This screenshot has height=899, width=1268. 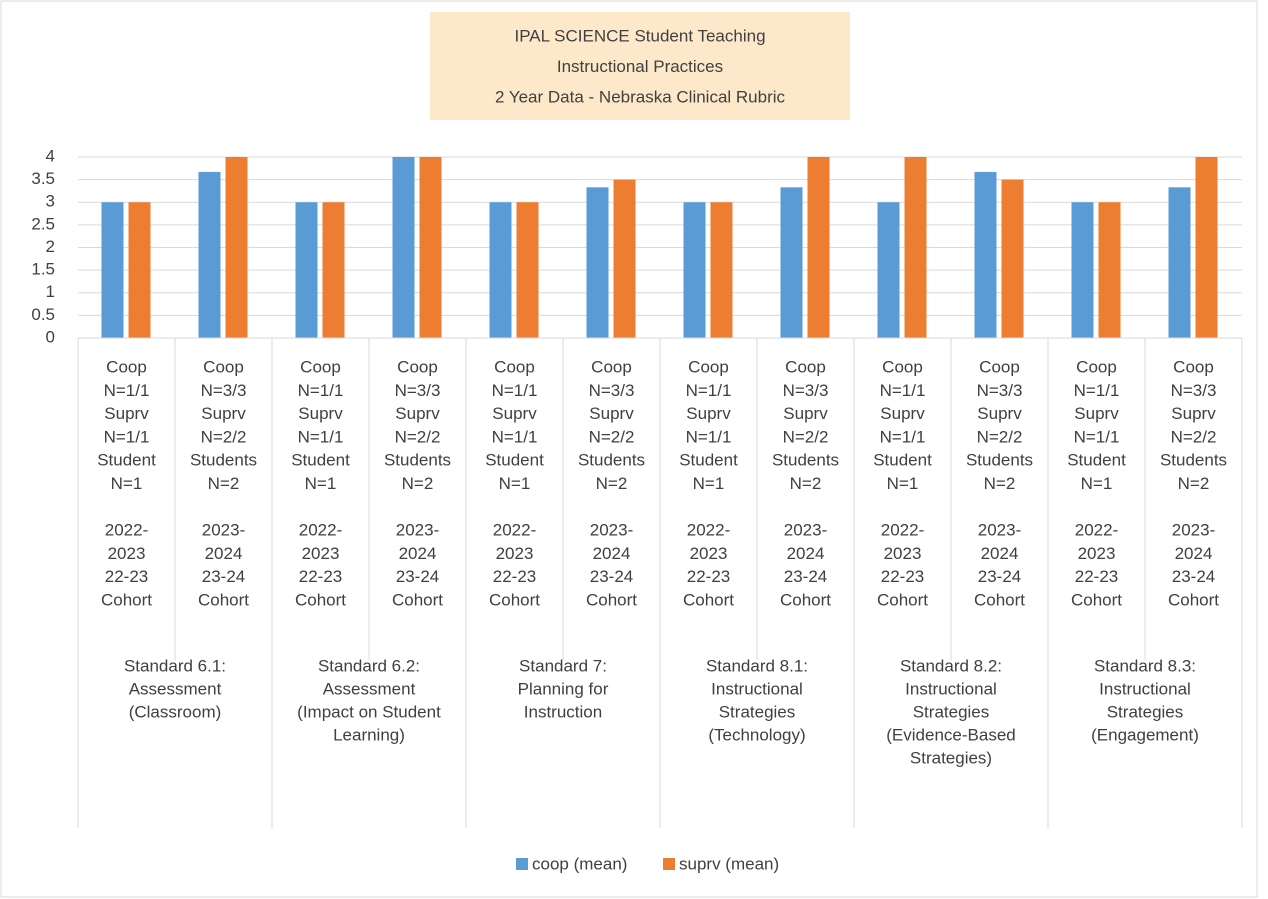 I want to click on group-label: Standard 6.1:, so click(x=175, y=665).